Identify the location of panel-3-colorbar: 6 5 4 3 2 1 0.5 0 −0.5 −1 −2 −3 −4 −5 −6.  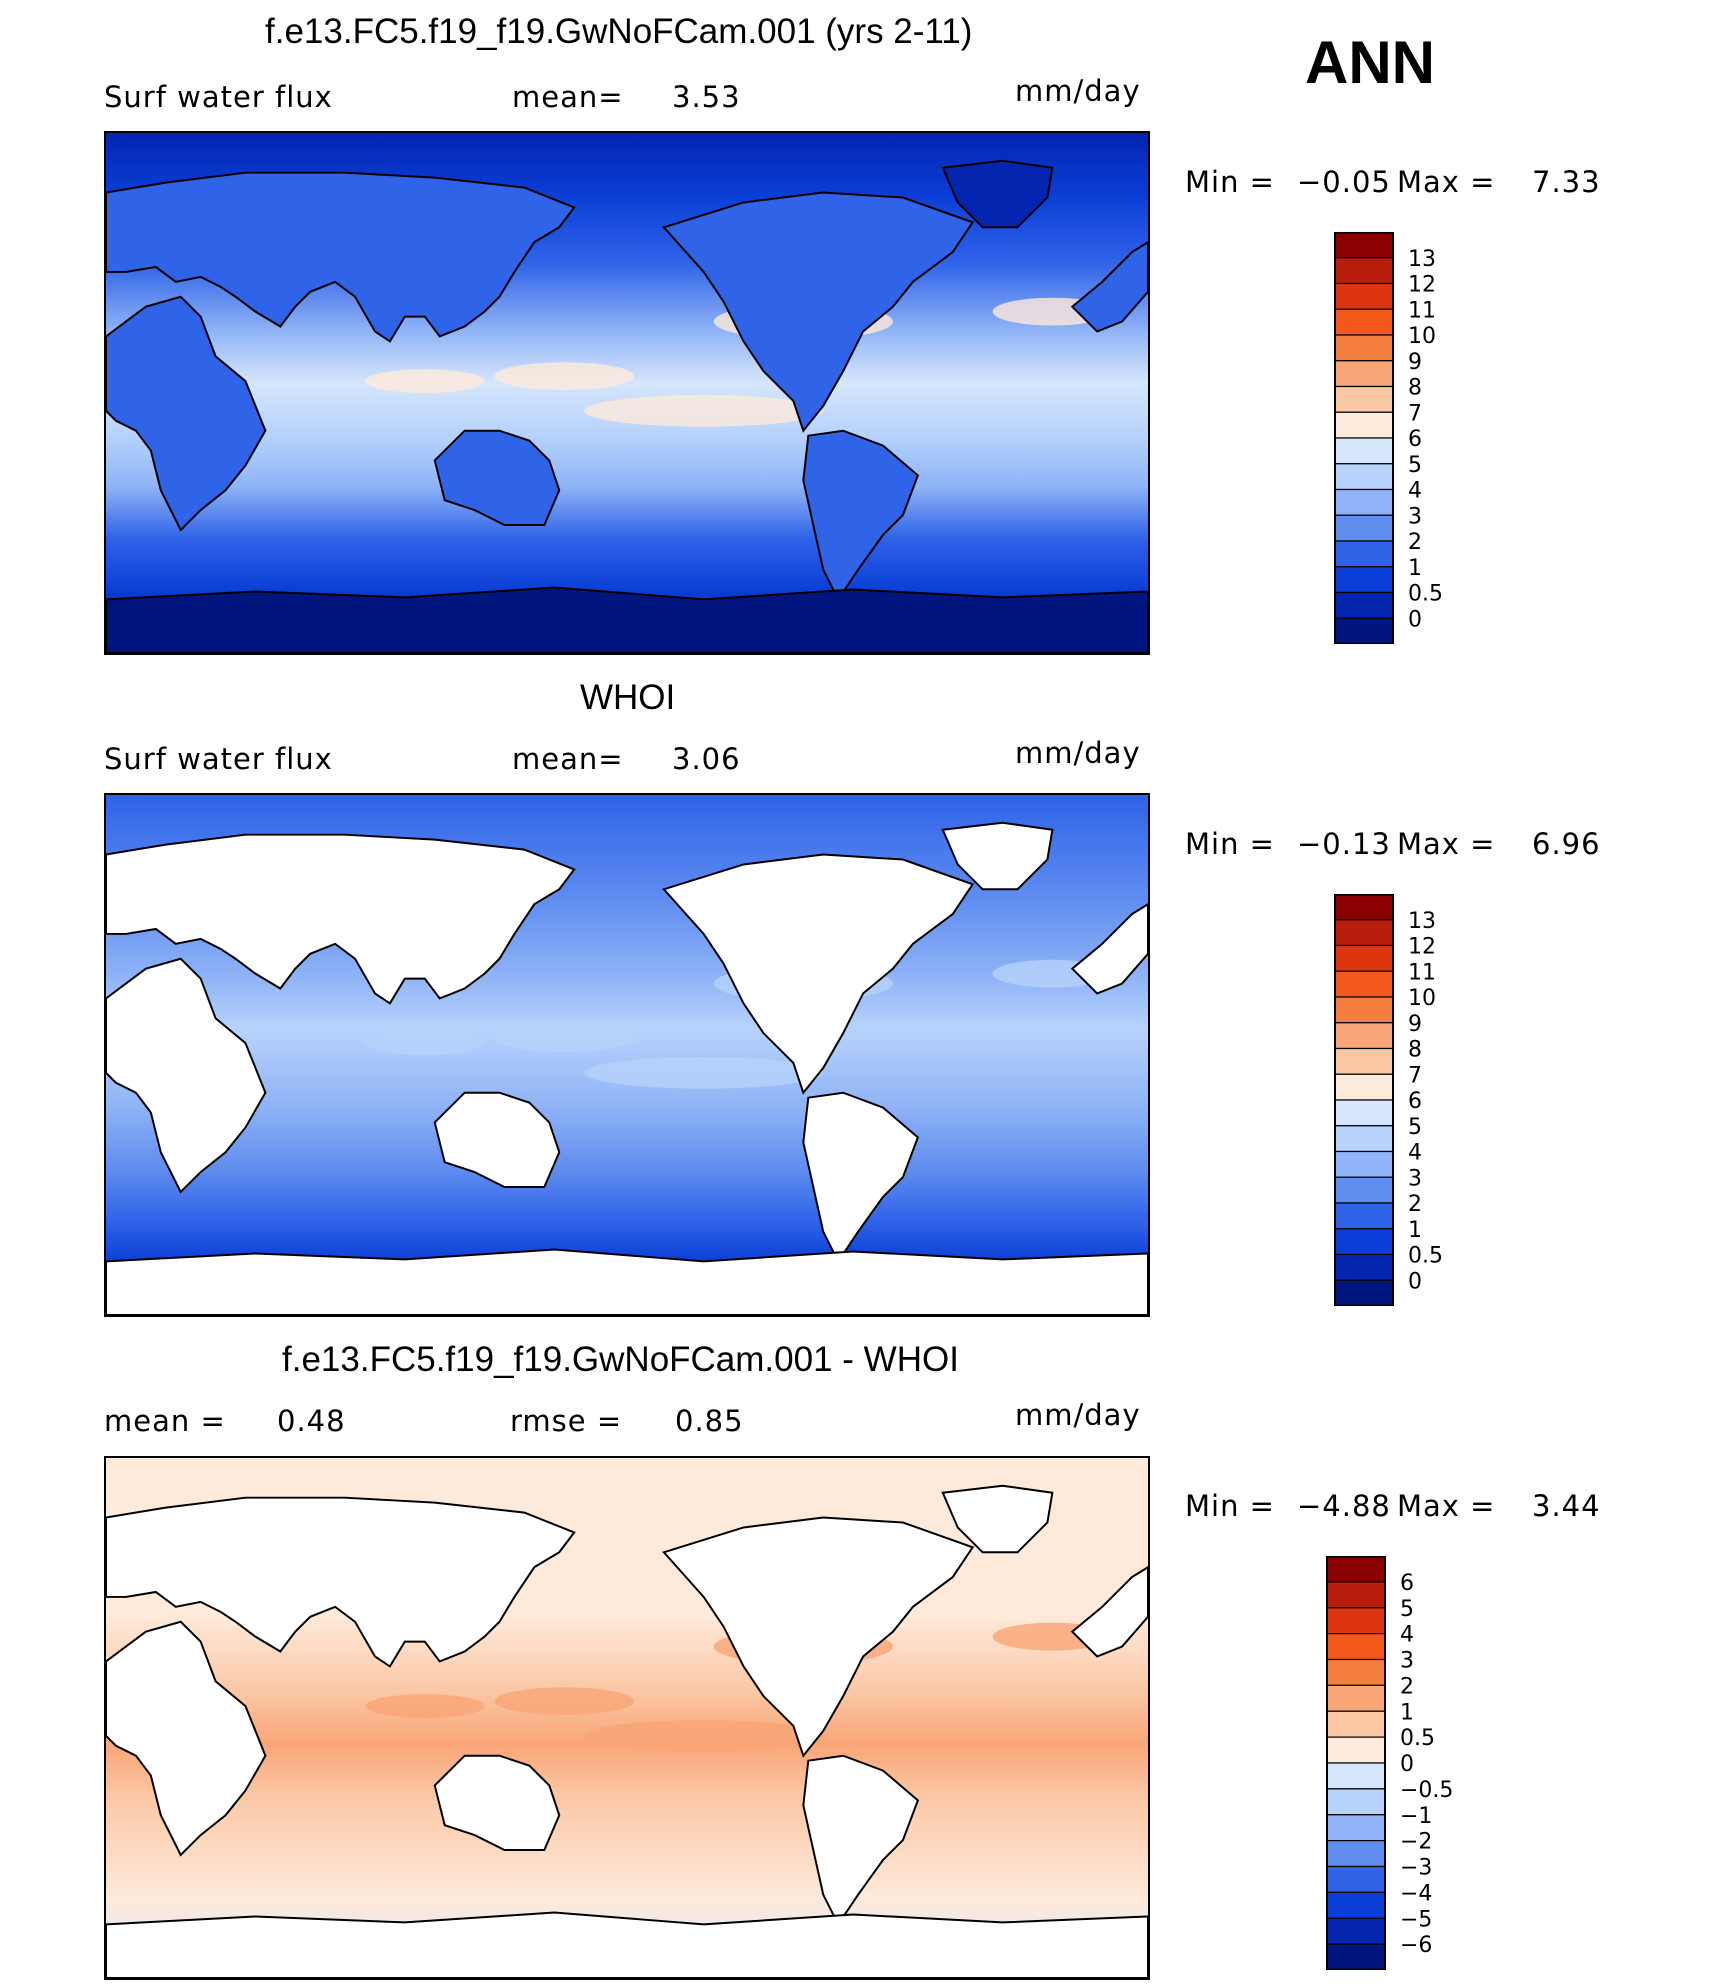
(1416, 1763).